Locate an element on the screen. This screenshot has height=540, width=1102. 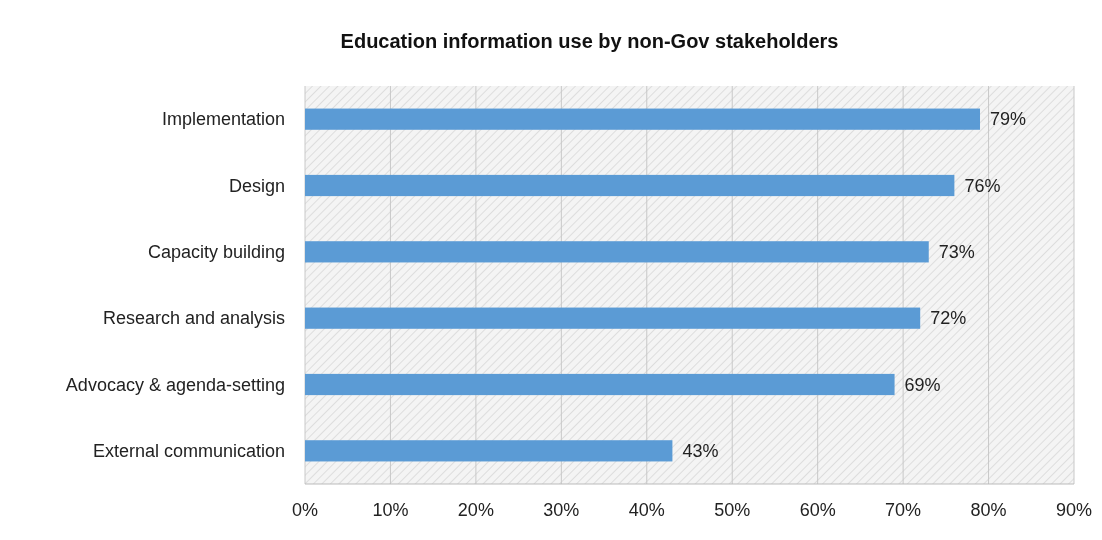
data-label: 69% is located at coordinates (922, 384).